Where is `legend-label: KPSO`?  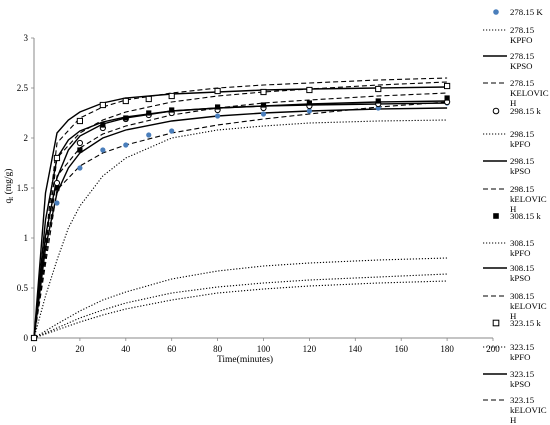 legend-label: KPSO is located at coordinates (521, 66).